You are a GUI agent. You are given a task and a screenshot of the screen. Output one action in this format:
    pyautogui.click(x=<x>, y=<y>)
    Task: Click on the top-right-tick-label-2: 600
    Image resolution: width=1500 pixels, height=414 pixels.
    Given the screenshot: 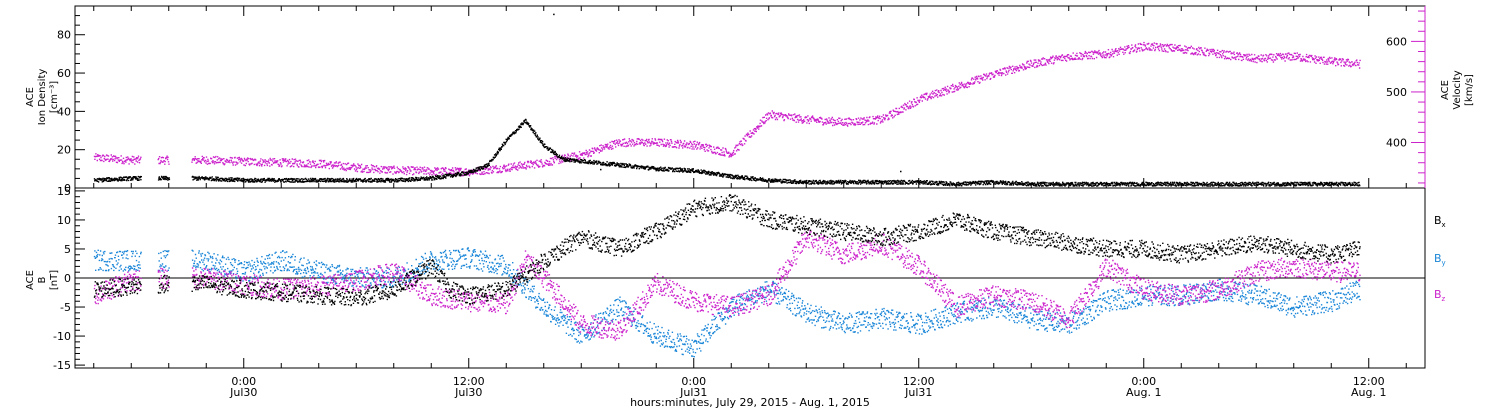 What is the action you would take?
    pyautogui.click(x=1396, y=41)
    